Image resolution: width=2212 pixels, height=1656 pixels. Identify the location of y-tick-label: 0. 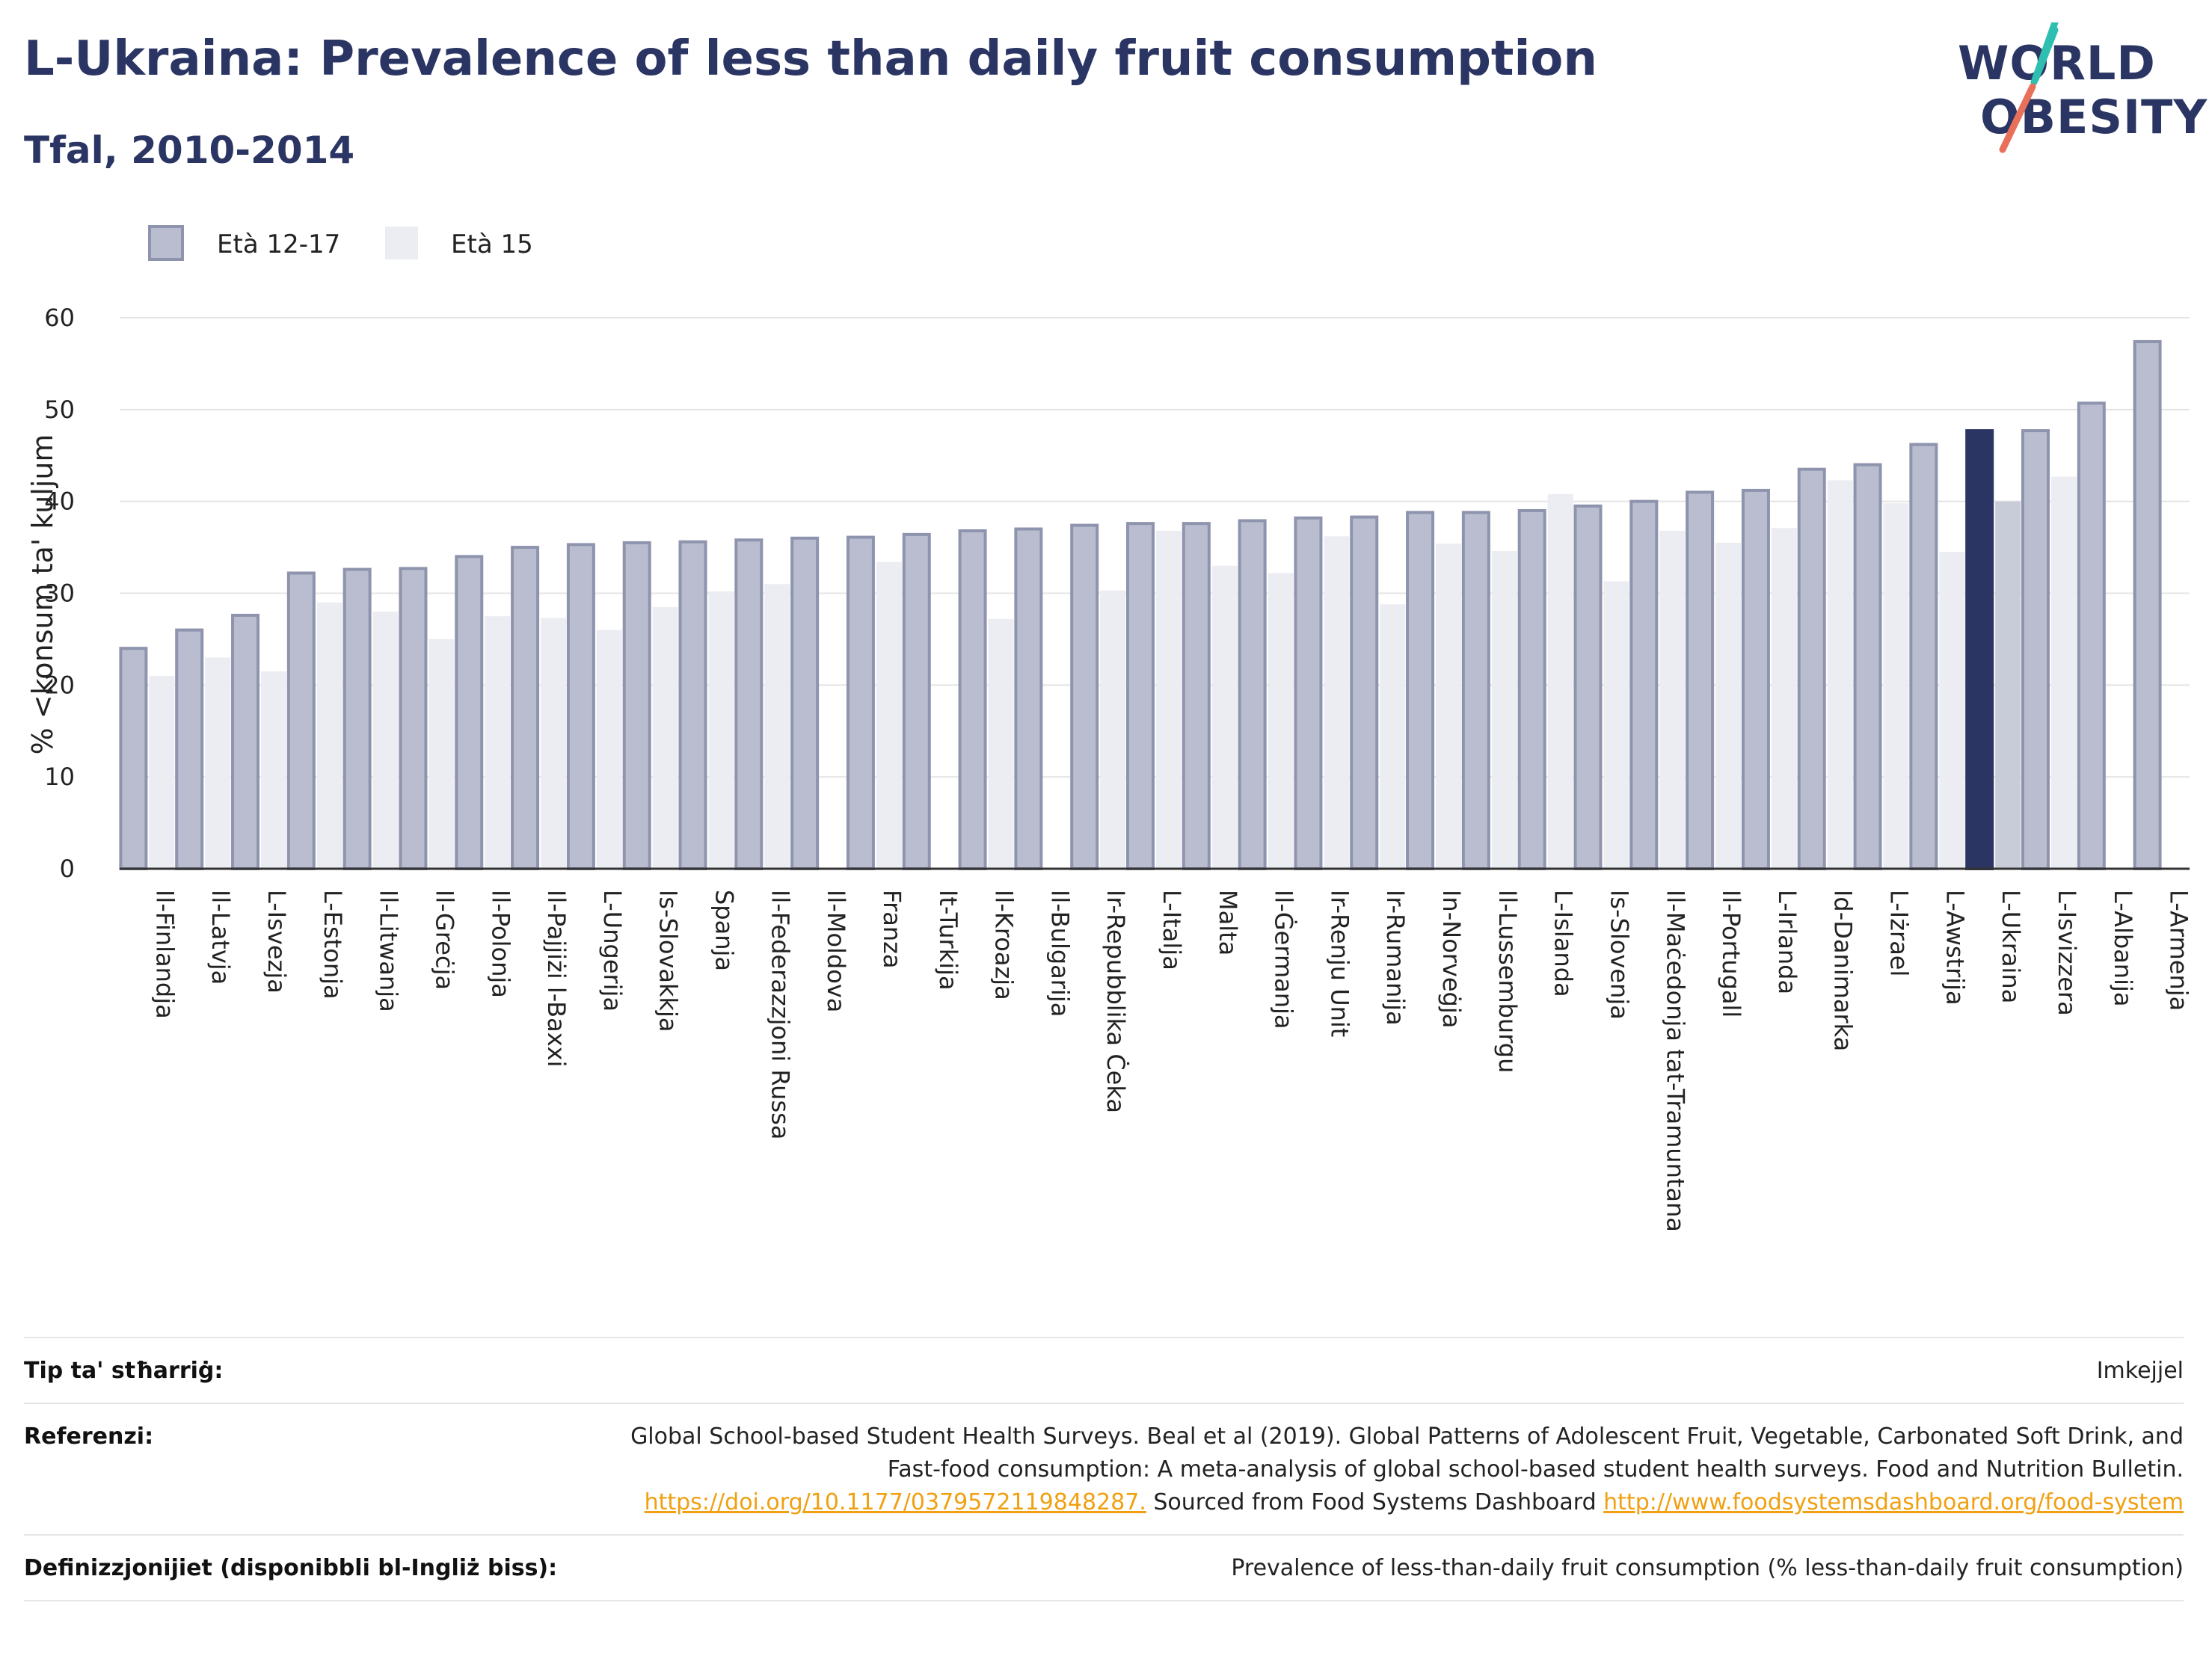
(67, 869).